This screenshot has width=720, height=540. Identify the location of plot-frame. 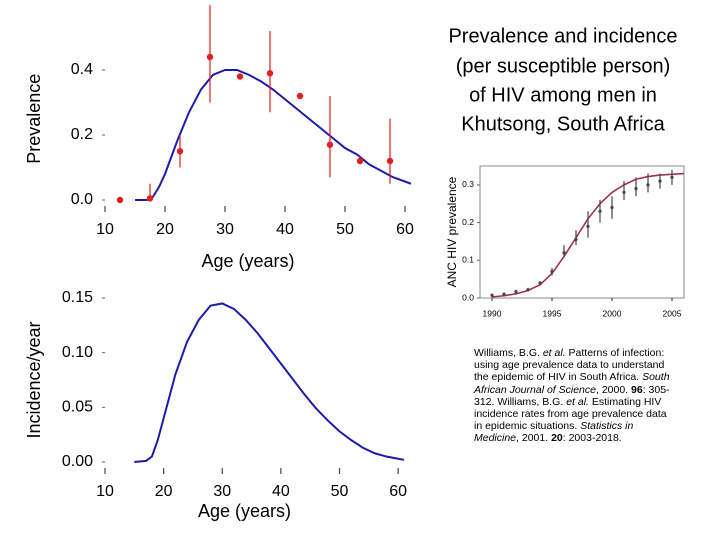
(582, 232).